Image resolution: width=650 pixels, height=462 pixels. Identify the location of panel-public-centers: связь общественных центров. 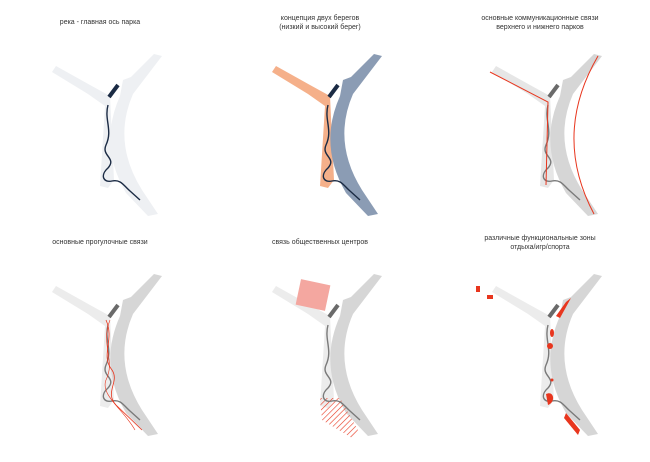
(320, 340).